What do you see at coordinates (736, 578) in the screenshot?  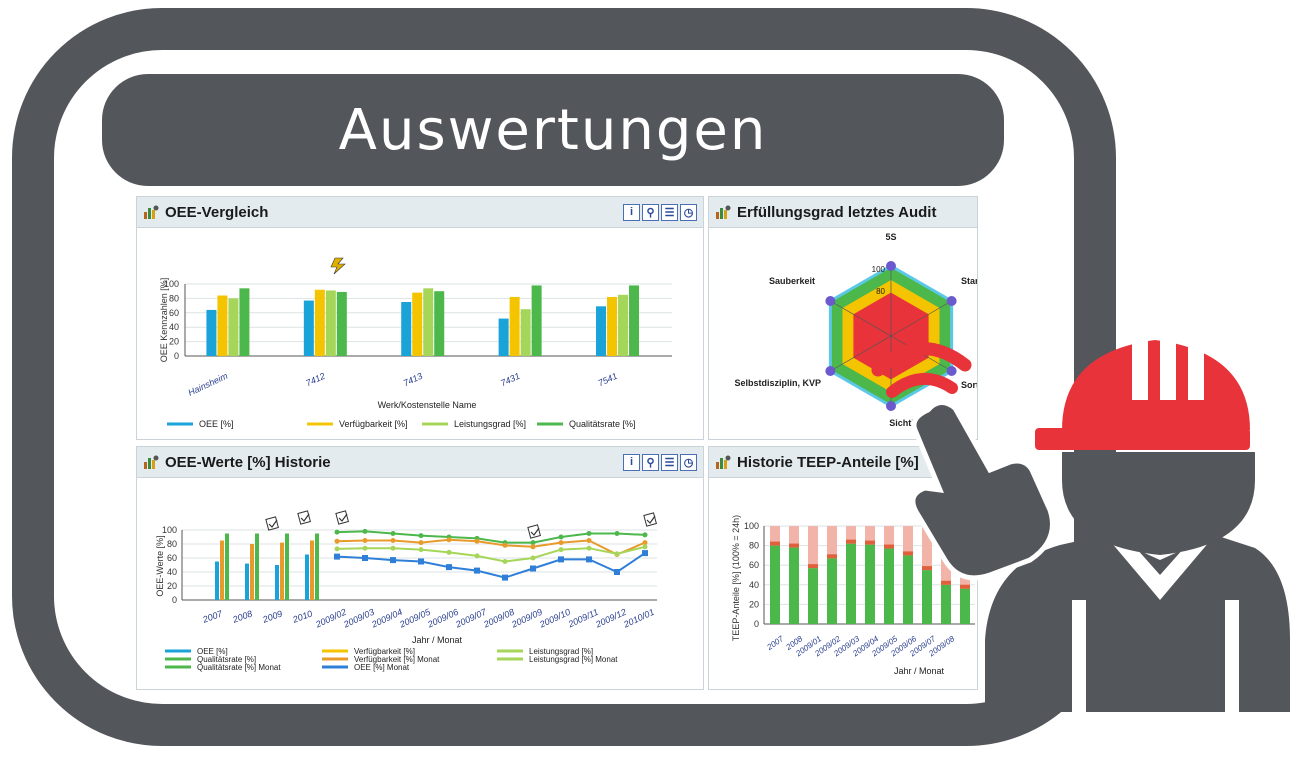 I see `y-axis-label: TEEP-Anteile [%] (100% = 24h)` at bounding box center [736, 578].